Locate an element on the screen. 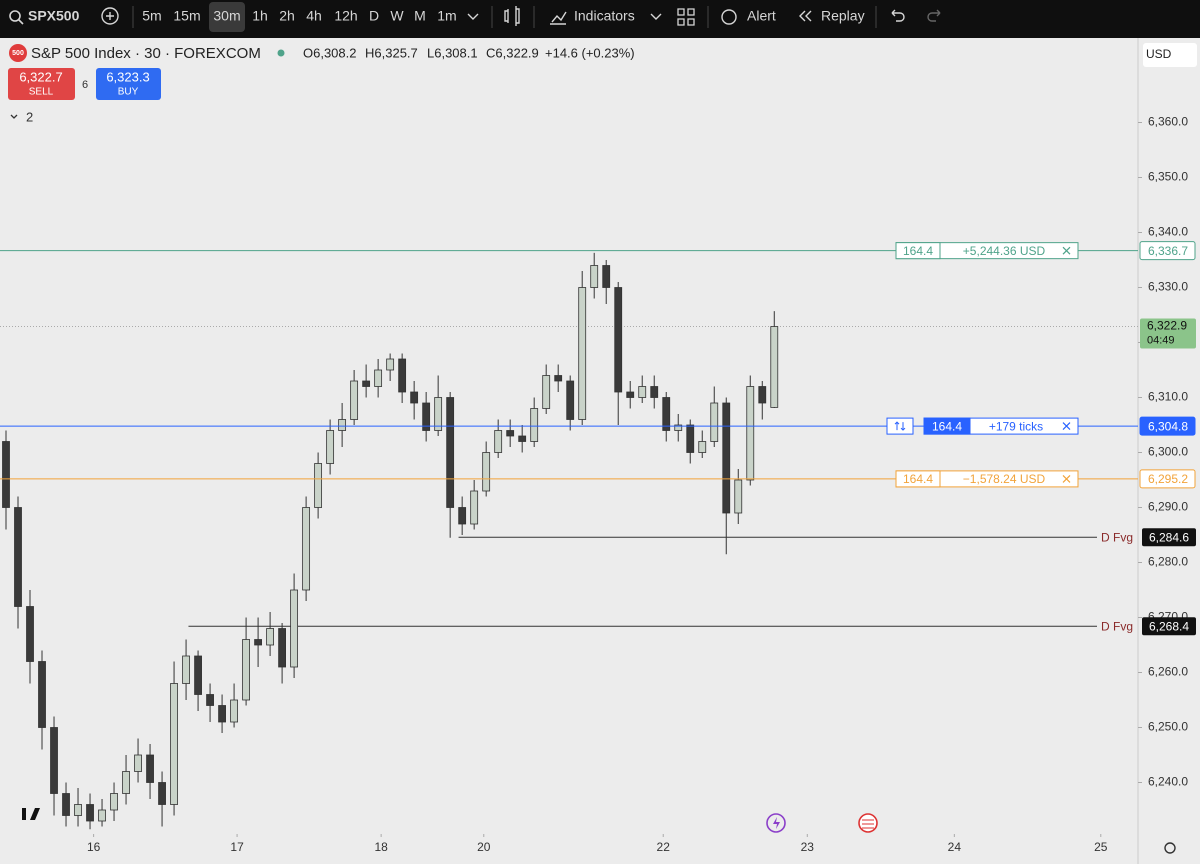 Image resolution: width=1200 pixels, height=864 pixels. position-pnl: +179 ticks is located at coordinates (1016, 426).